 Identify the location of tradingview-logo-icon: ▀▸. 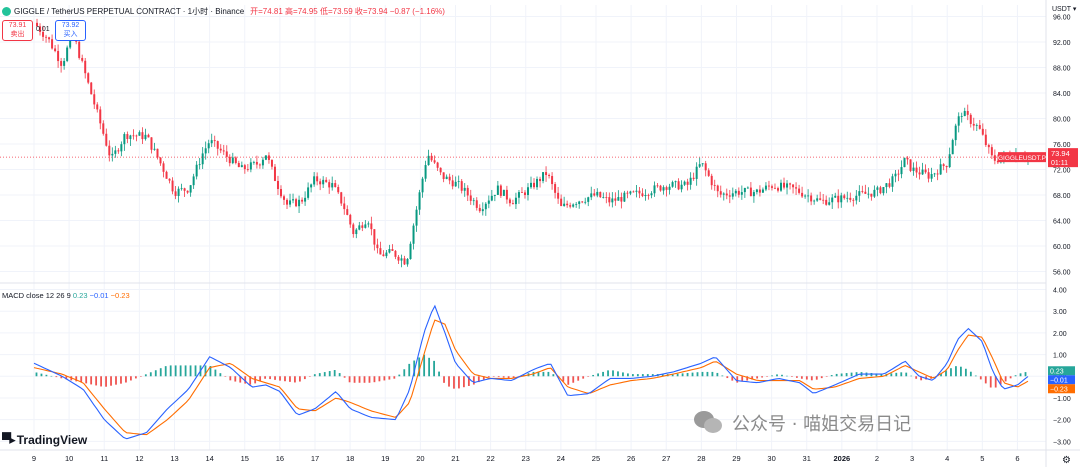
(9, 439).